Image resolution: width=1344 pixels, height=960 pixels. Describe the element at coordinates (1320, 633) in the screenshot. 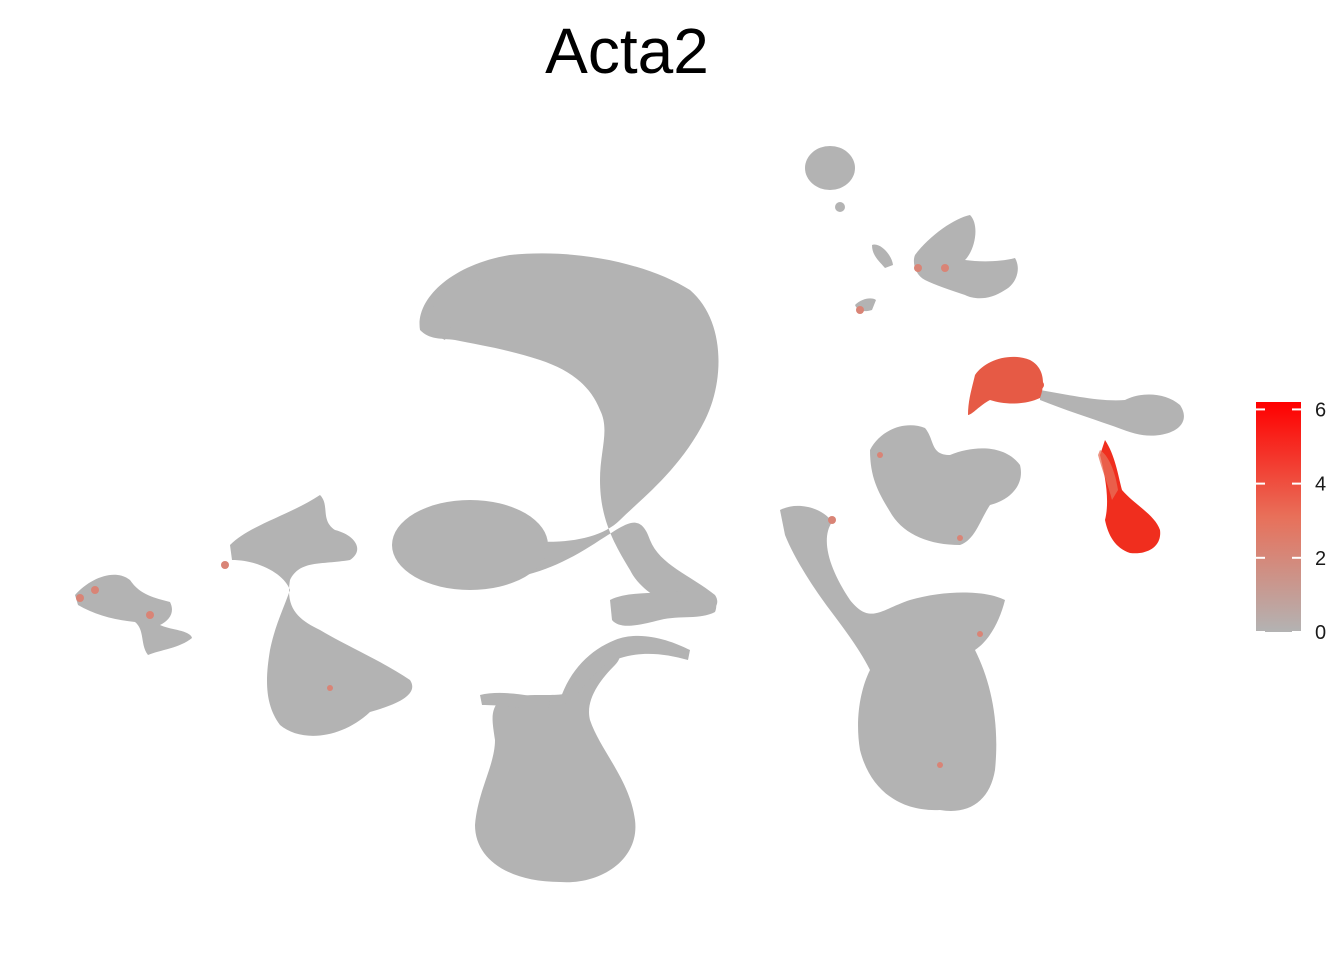

I see `colorbar-tick-label: 0` at that location.